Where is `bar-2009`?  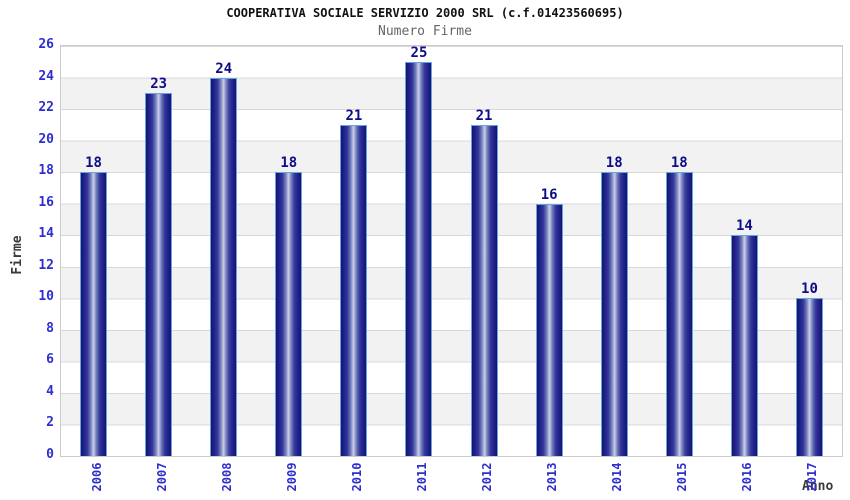 bar-2009 is located at coordinates (289, 314).